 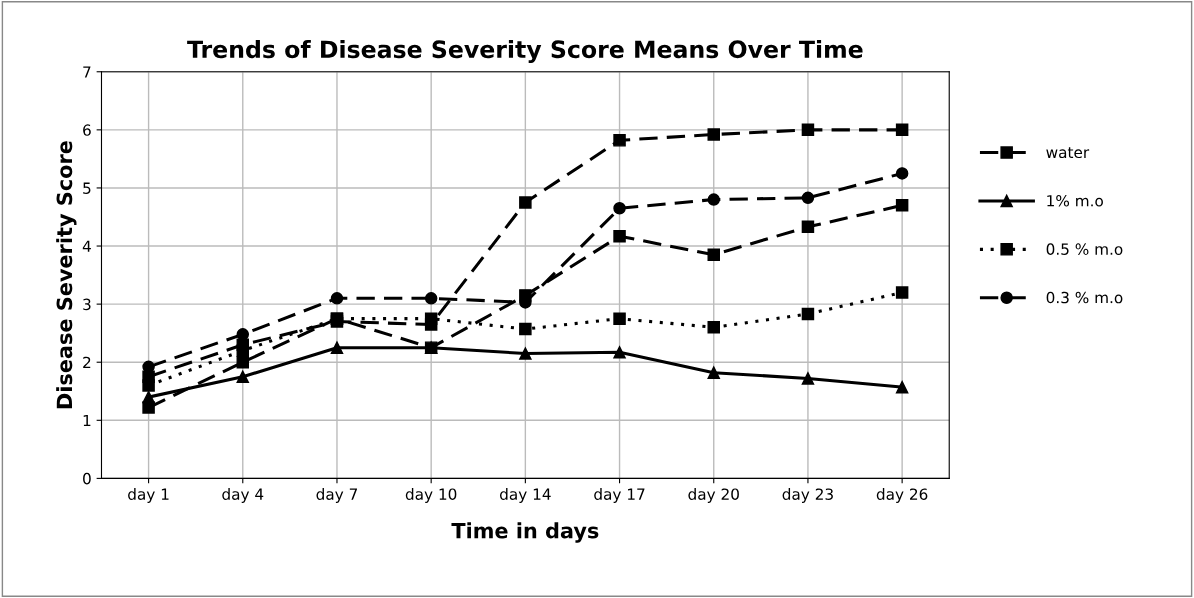 I want to click on x-tick-label: day 23, so click(x=807, y=495).